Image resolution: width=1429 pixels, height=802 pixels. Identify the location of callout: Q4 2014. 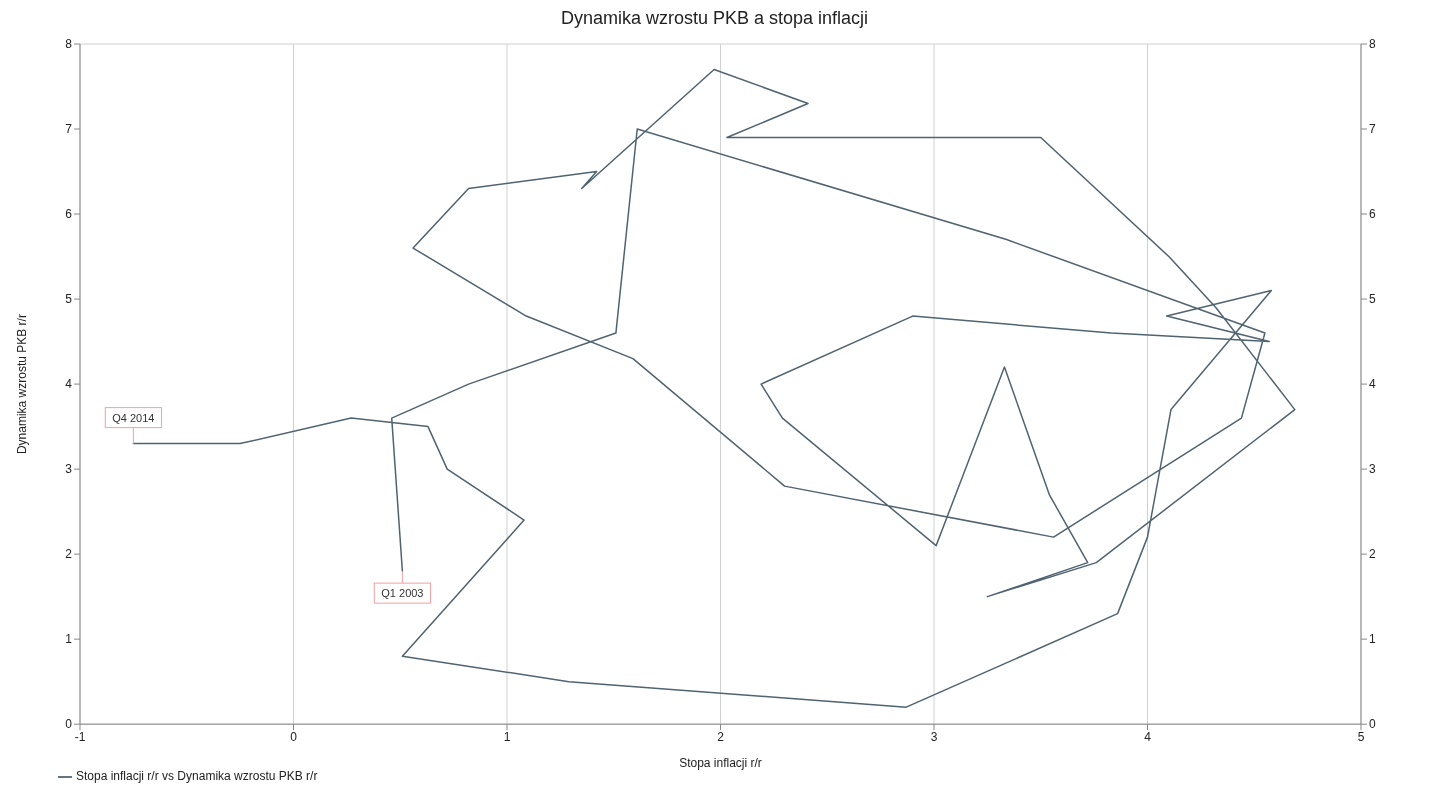
(133, 426).